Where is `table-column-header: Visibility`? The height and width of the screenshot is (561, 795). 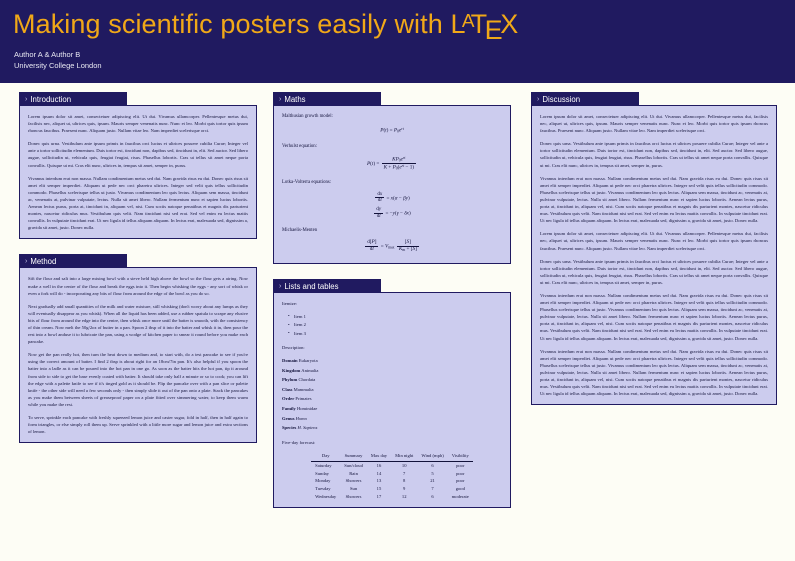
table-column-header: Visibility is located at coordinates (460, 457).